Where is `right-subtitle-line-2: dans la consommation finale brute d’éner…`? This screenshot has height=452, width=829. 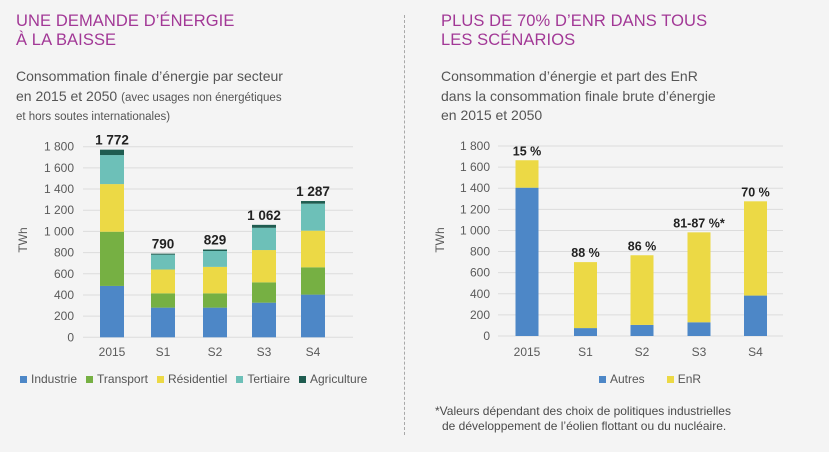
right-subtitle-line-2: dans la consommation finale brute d’éner… is located at coordinates (578, 95).